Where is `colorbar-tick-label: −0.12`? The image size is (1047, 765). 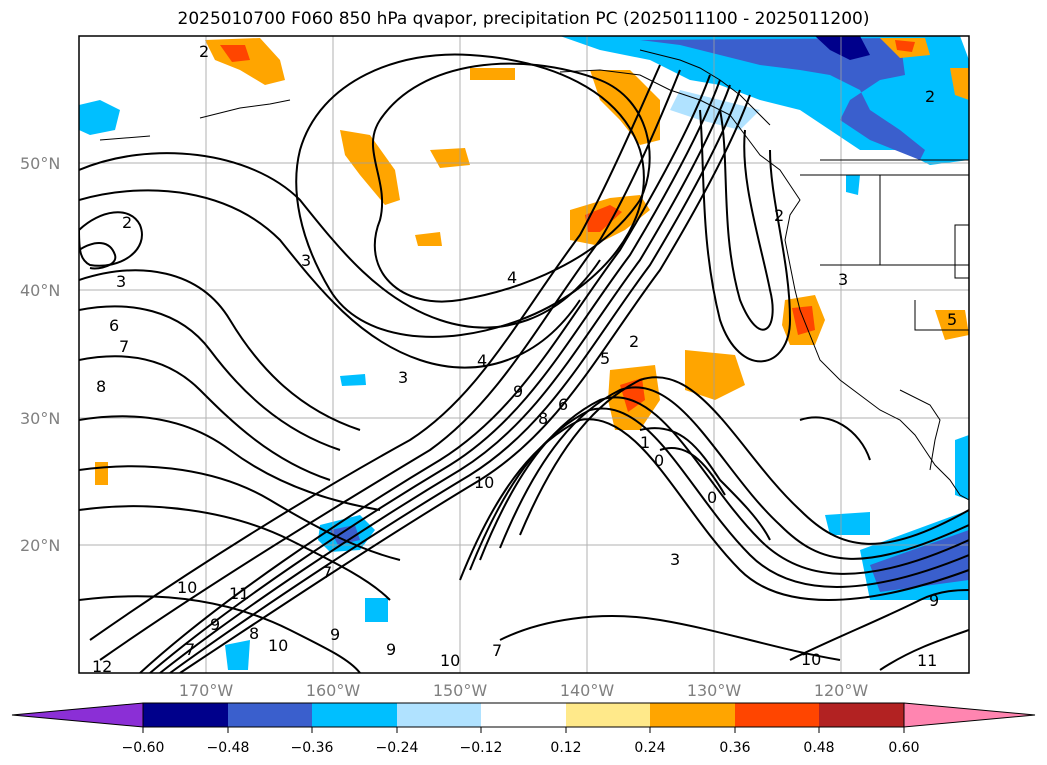
colorbar-tick-label: −0.12 is located at coordinates (481, 748).